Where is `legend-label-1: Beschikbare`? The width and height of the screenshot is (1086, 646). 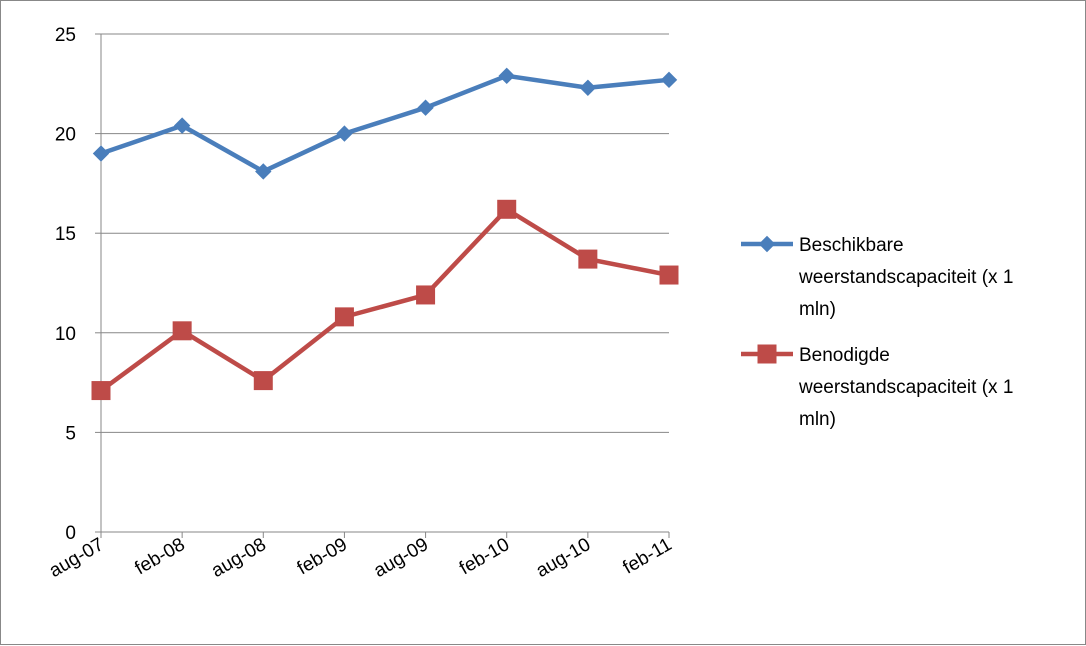 legend-label-1: Beschikbare is located at coordinates (851, 245).